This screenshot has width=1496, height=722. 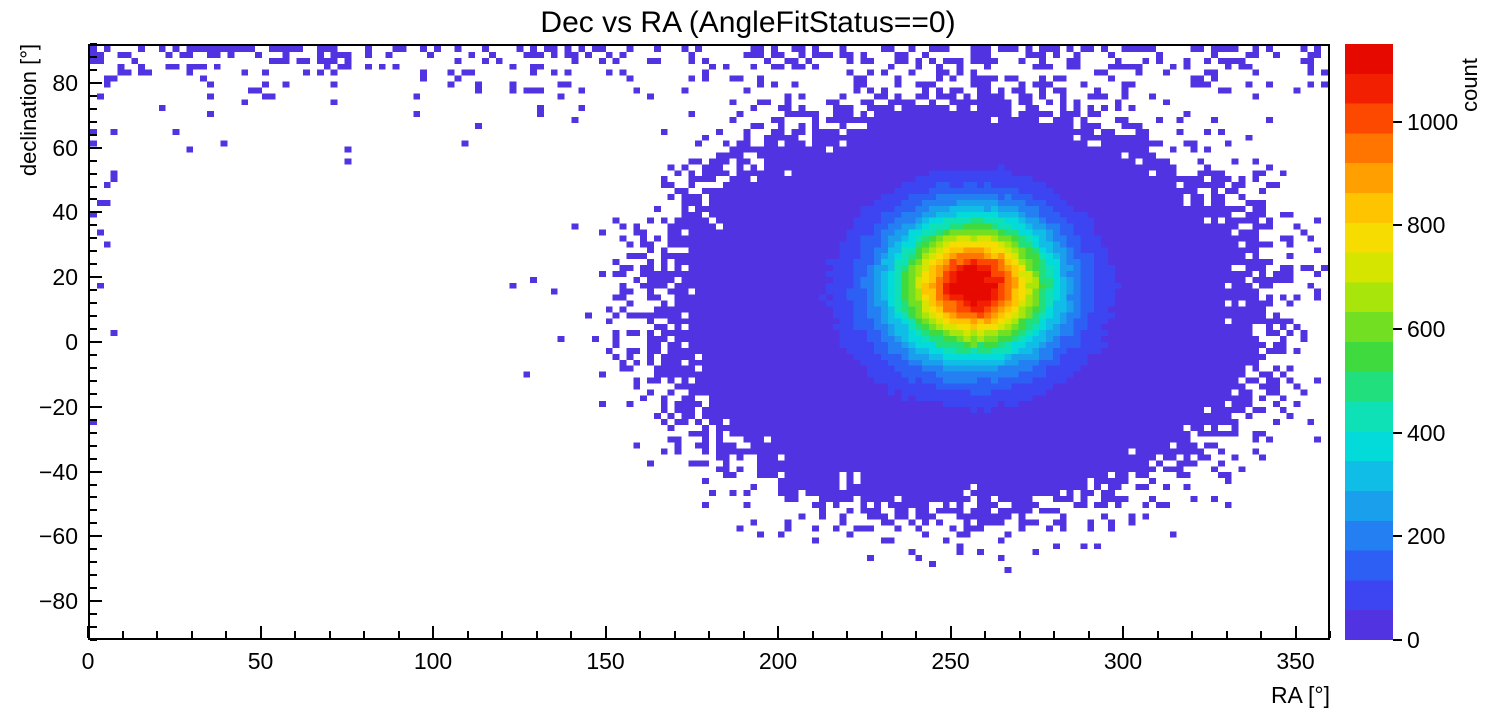 What do you see at coordinates (433, 661) in the screenshot?
I see `x-tick-label: 100` at bounding box center [433, 661].